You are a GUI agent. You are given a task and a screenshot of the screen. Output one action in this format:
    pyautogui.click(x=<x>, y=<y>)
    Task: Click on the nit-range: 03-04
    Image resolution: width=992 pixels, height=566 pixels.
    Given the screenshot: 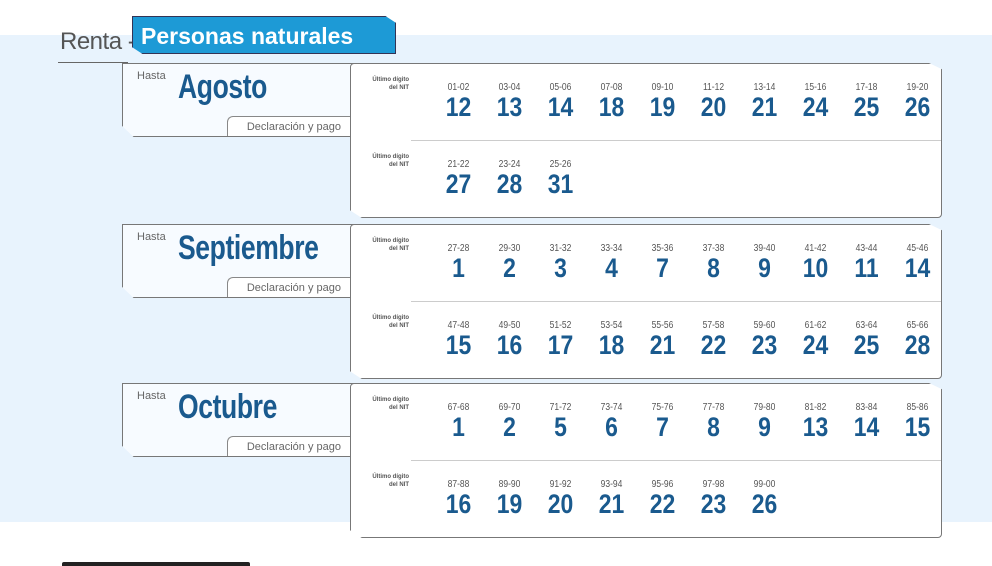 What is the action you would take?
    pyautogui.click(x=509, y=87)
    